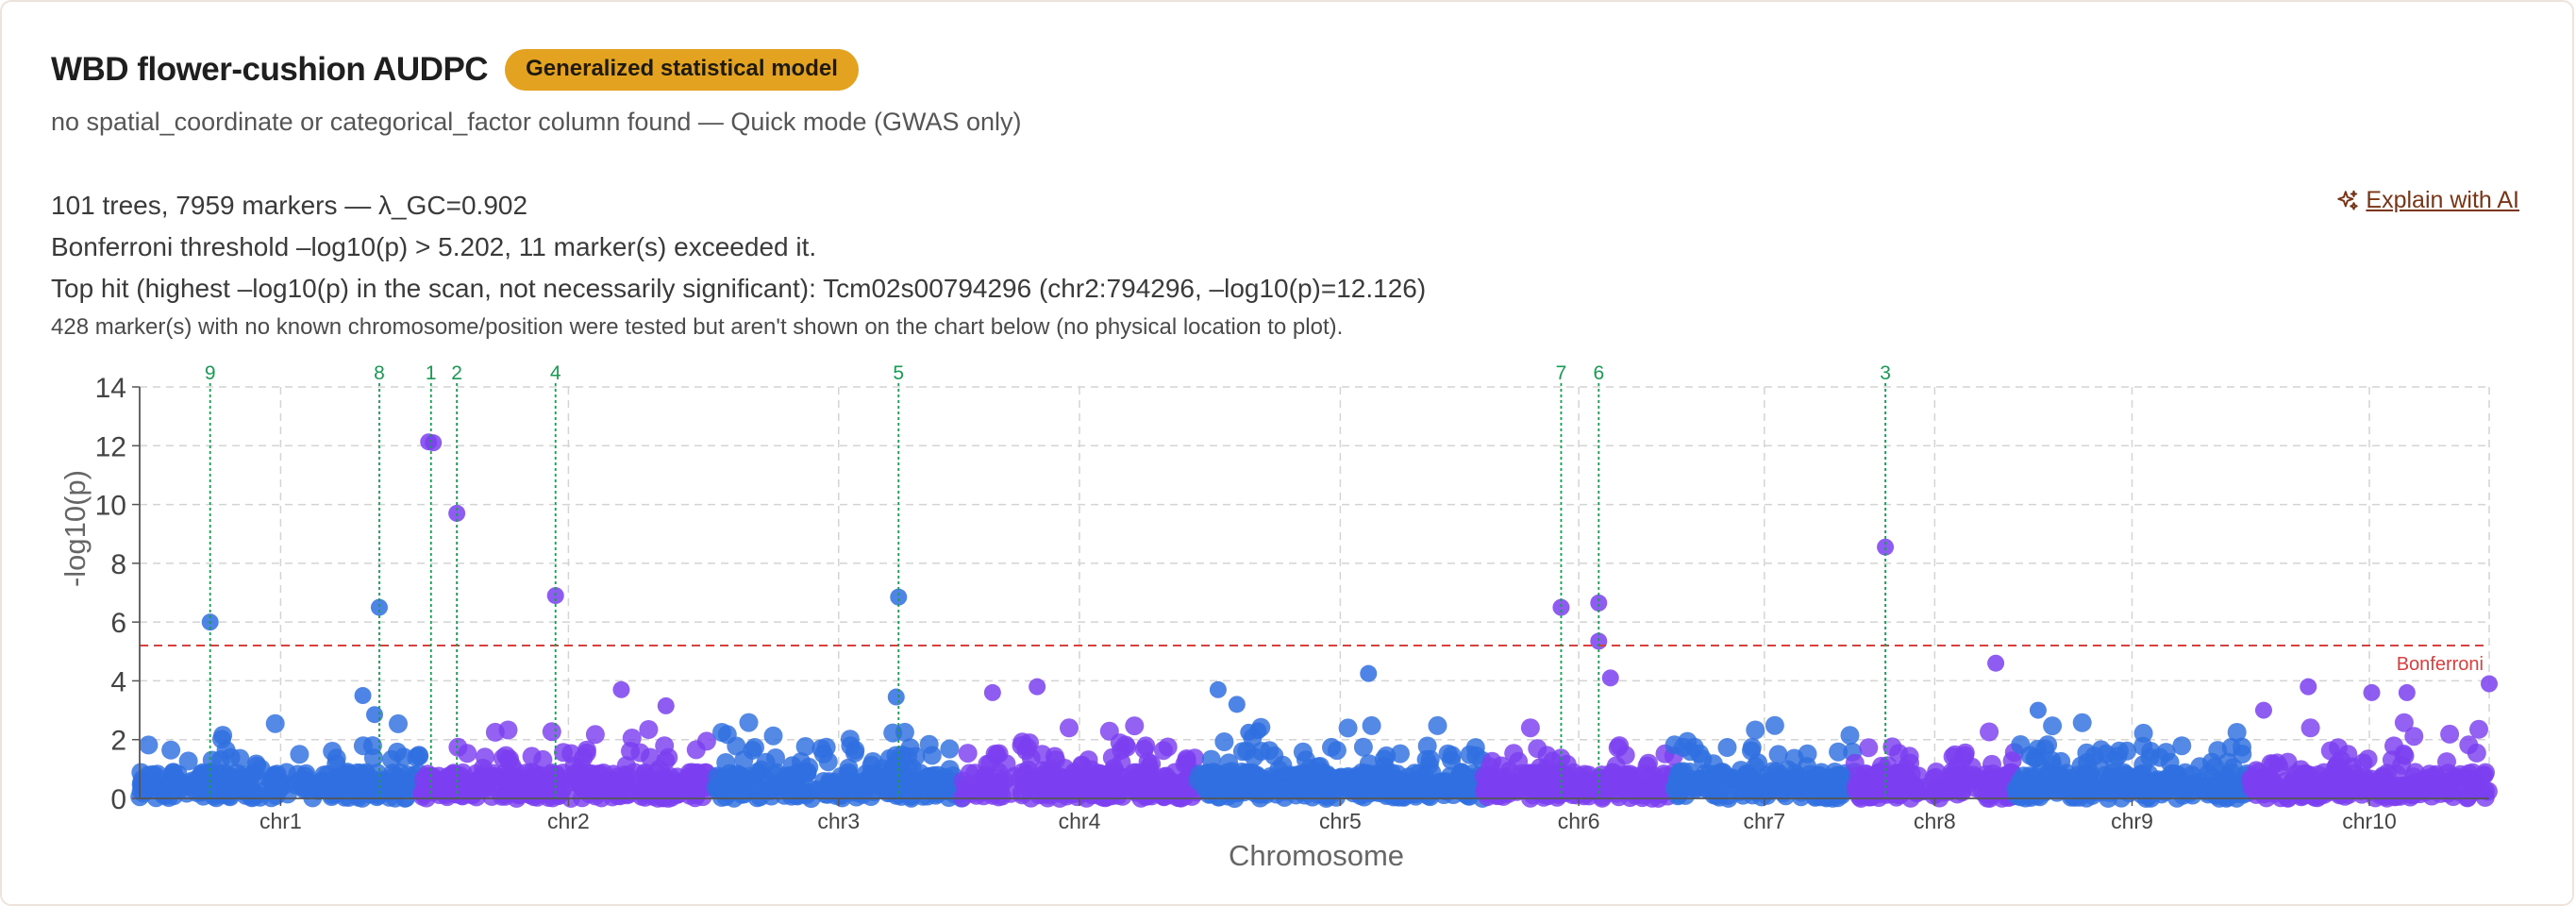 Image resolution: width=2576 pixels, height=906 pixels. I want to click on hit-label: 5, so click(898, 373).